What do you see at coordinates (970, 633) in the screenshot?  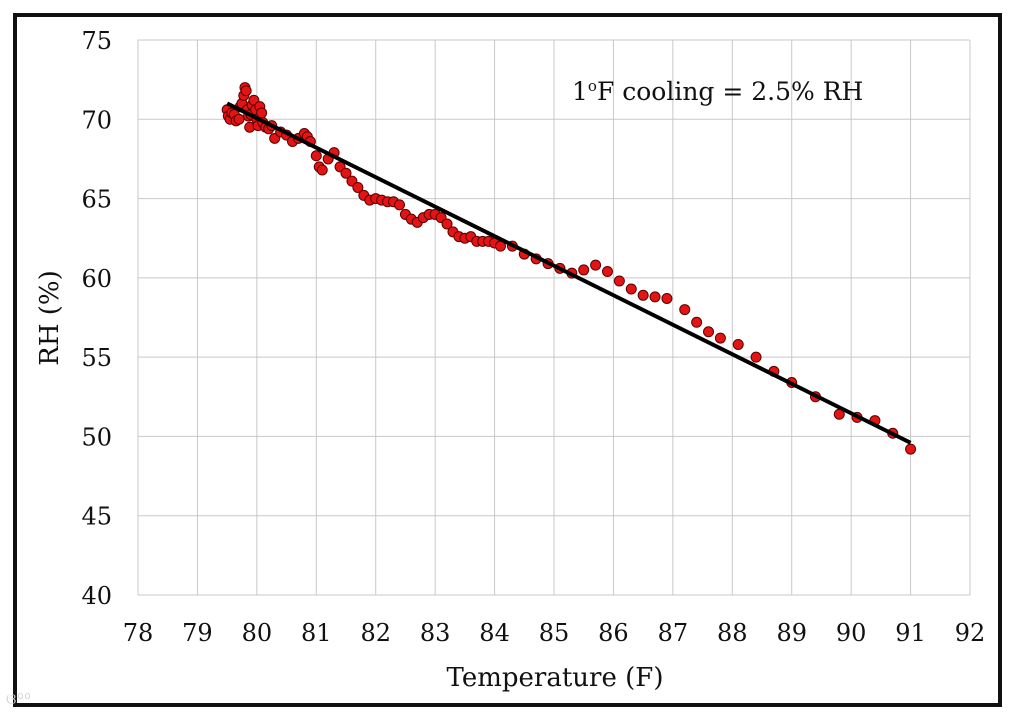 I see `x-tick-label: 92` at bounding box center [970, 633].